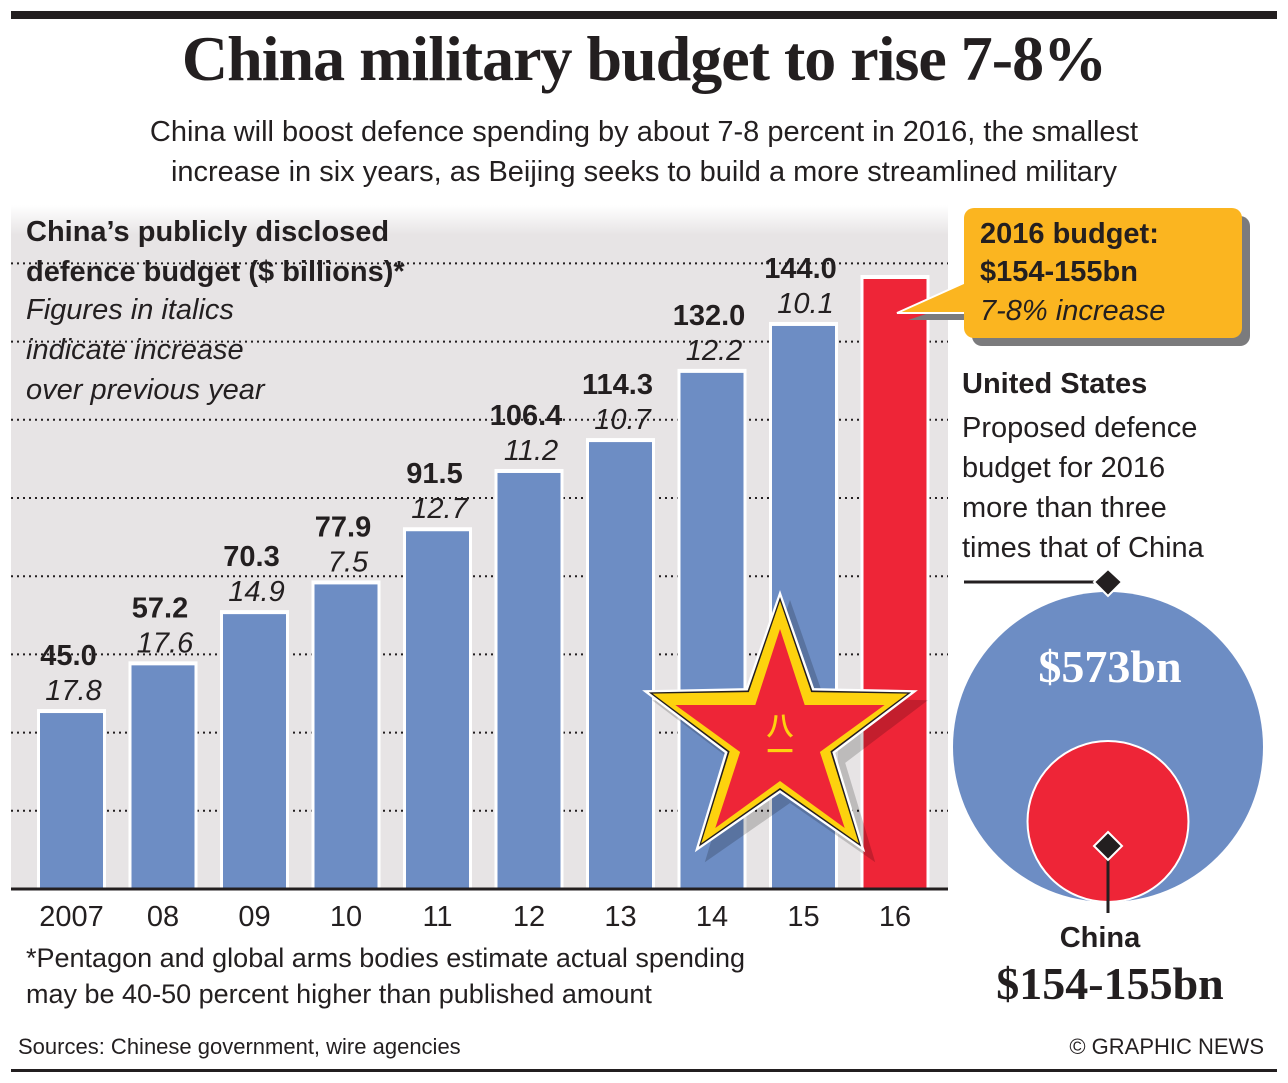 This screenshot has width=1288, height=1083. What do you see at coordinates (644, 58) in the screenshot?
I see `page-title: China military budget to rise 7-8%` at bounding box center [644, 58].